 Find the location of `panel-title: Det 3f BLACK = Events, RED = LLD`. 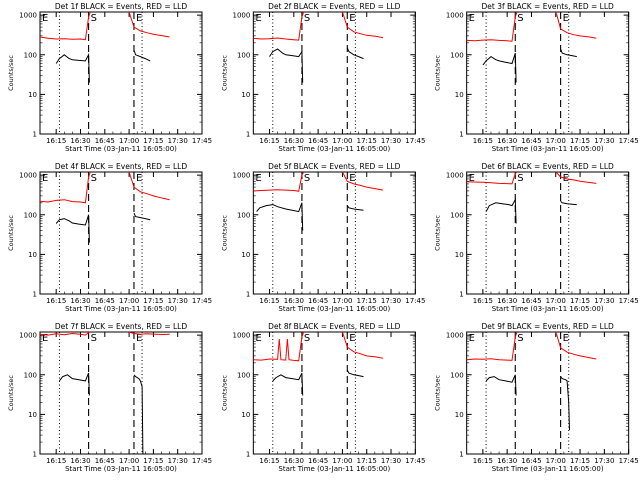

panel-title: Det 3f BLACK = Events, RED = LLD is located at coordinates (548, 6).